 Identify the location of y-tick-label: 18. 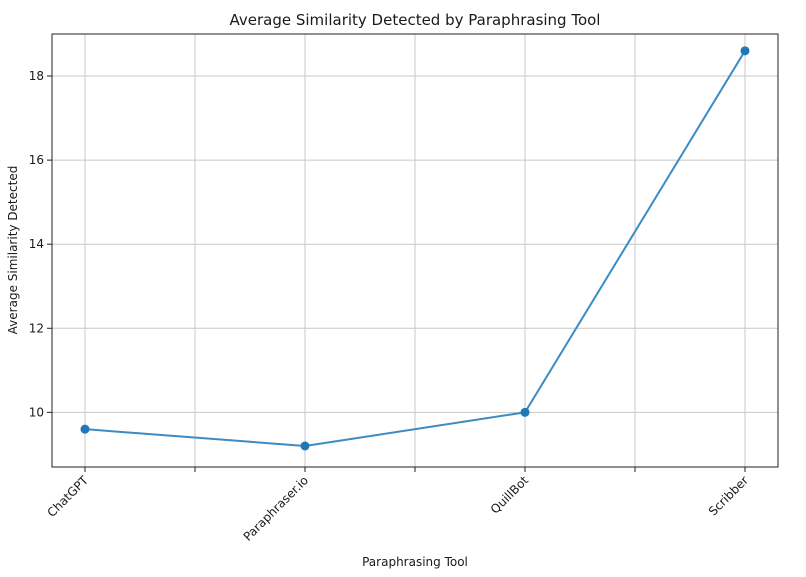
(36, 76).